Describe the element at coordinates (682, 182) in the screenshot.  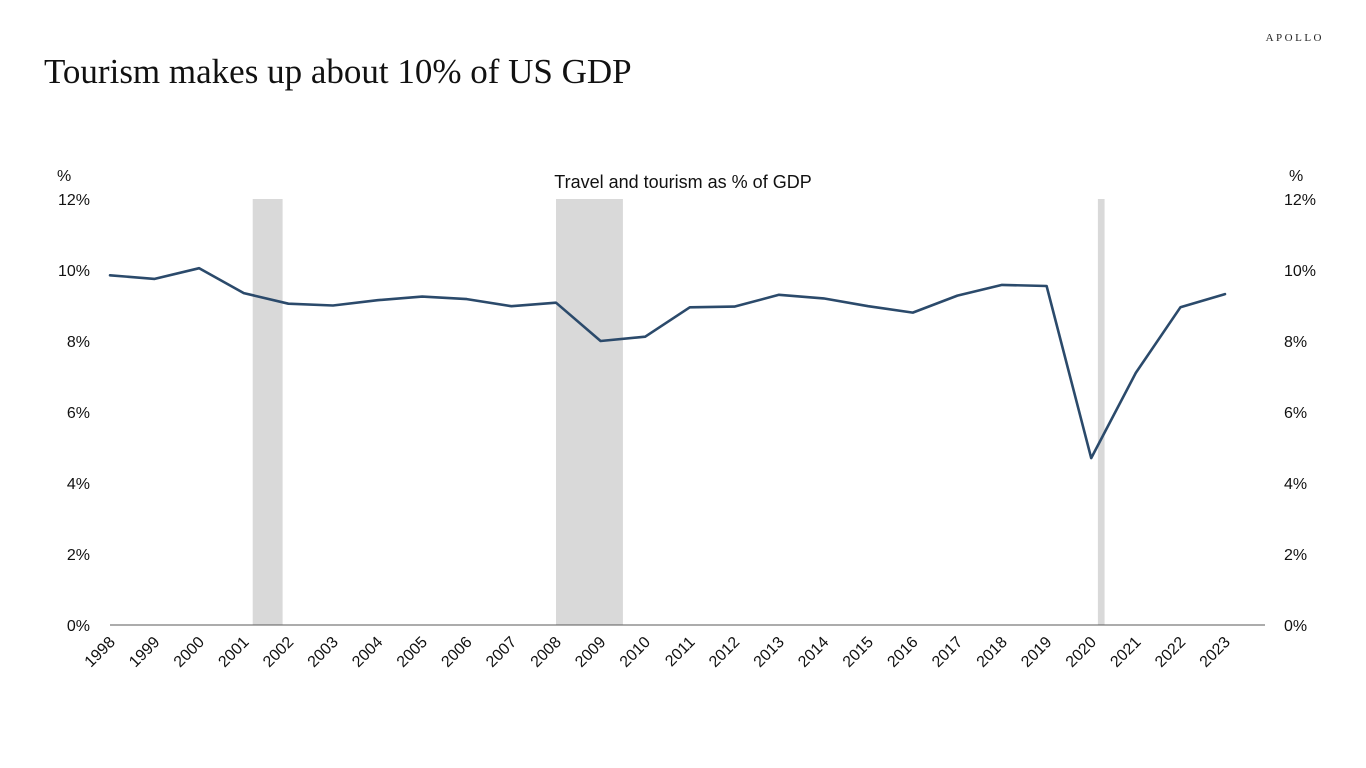
I see `chart-title: Travel and tourism as % of GDP` at that location.